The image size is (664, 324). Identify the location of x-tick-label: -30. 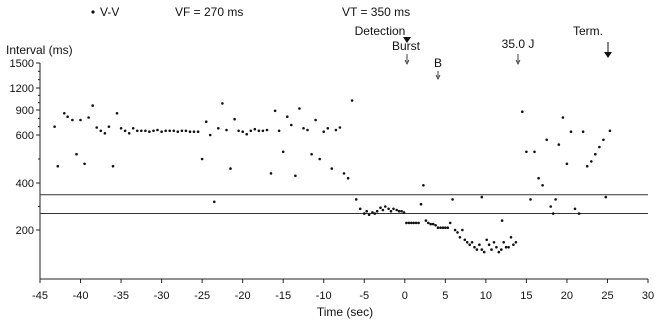
(162, 296).